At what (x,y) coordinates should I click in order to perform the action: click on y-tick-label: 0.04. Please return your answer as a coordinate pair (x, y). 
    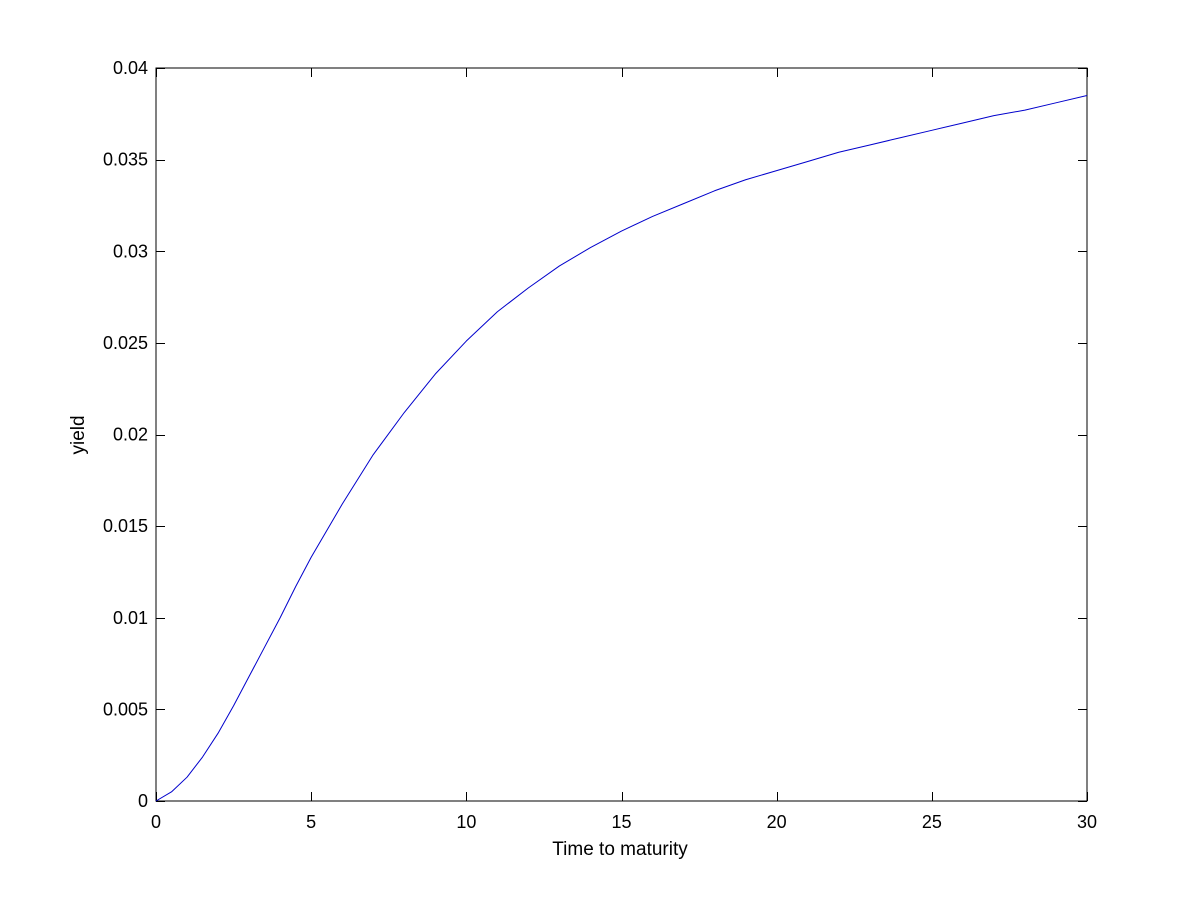
    Looking at the image, I should click on (130, 68).